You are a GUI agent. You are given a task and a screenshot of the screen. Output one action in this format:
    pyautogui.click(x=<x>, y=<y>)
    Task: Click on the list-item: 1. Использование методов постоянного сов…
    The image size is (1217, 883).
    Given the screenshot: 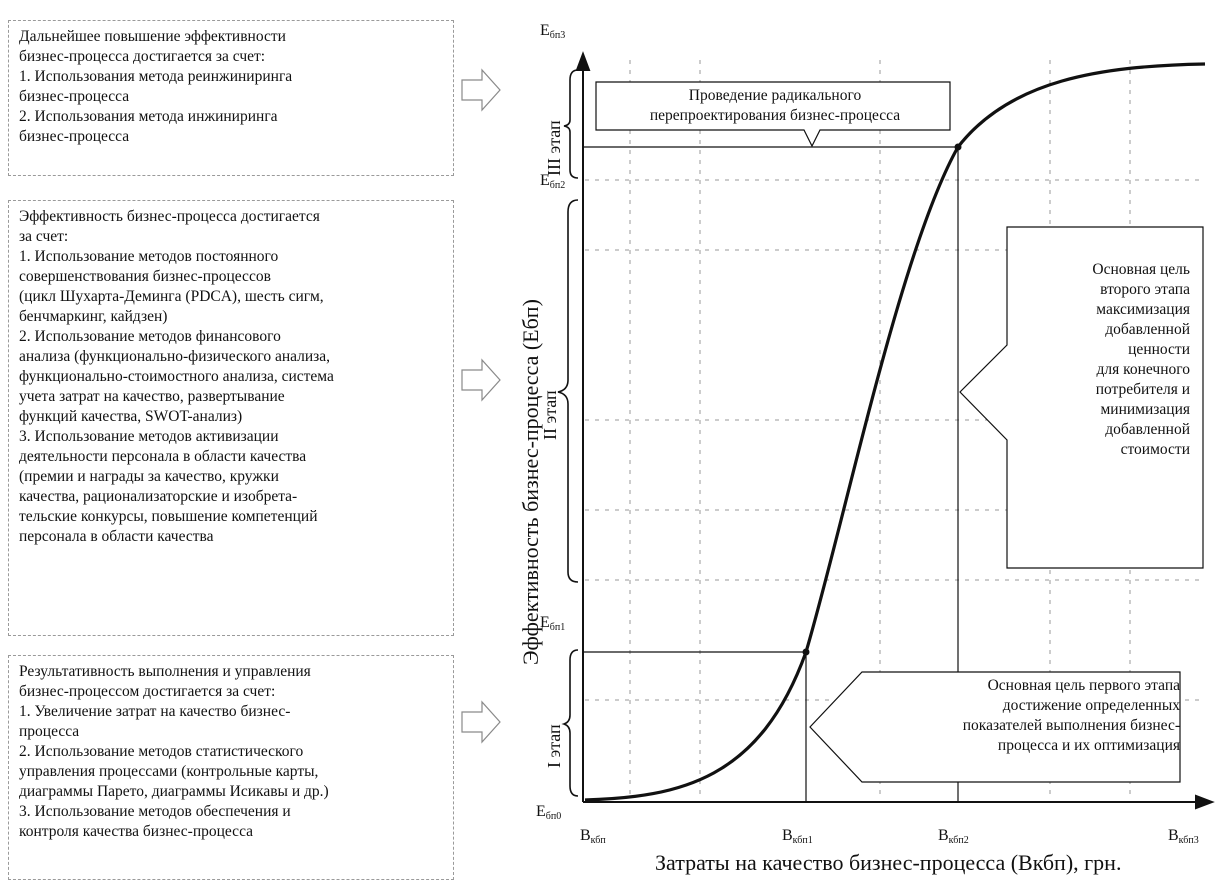 What is the action you would take?
    pyautogui.click(x=171, y=286)
    